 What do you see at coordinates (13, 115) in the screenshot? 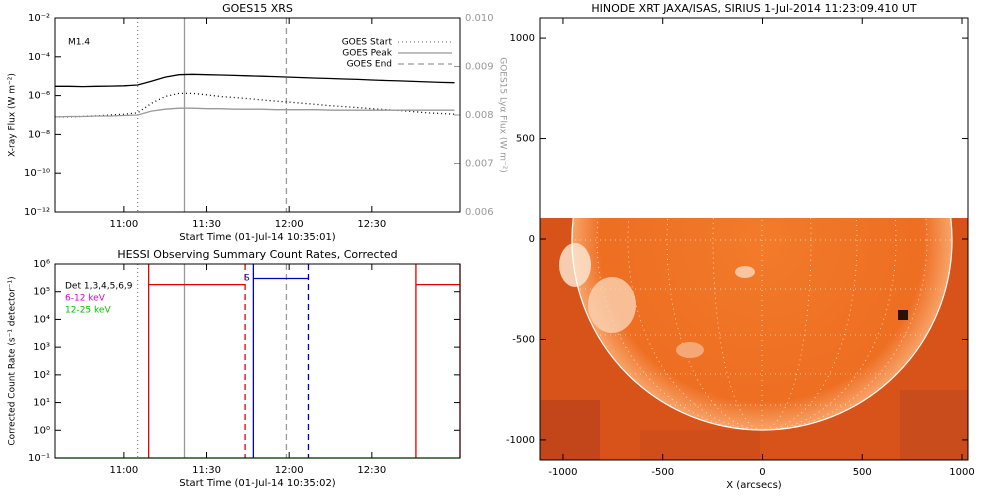
I see `y-axis-label: X-ray Flux (W m⁻²)` at bounding box center [13, 115].